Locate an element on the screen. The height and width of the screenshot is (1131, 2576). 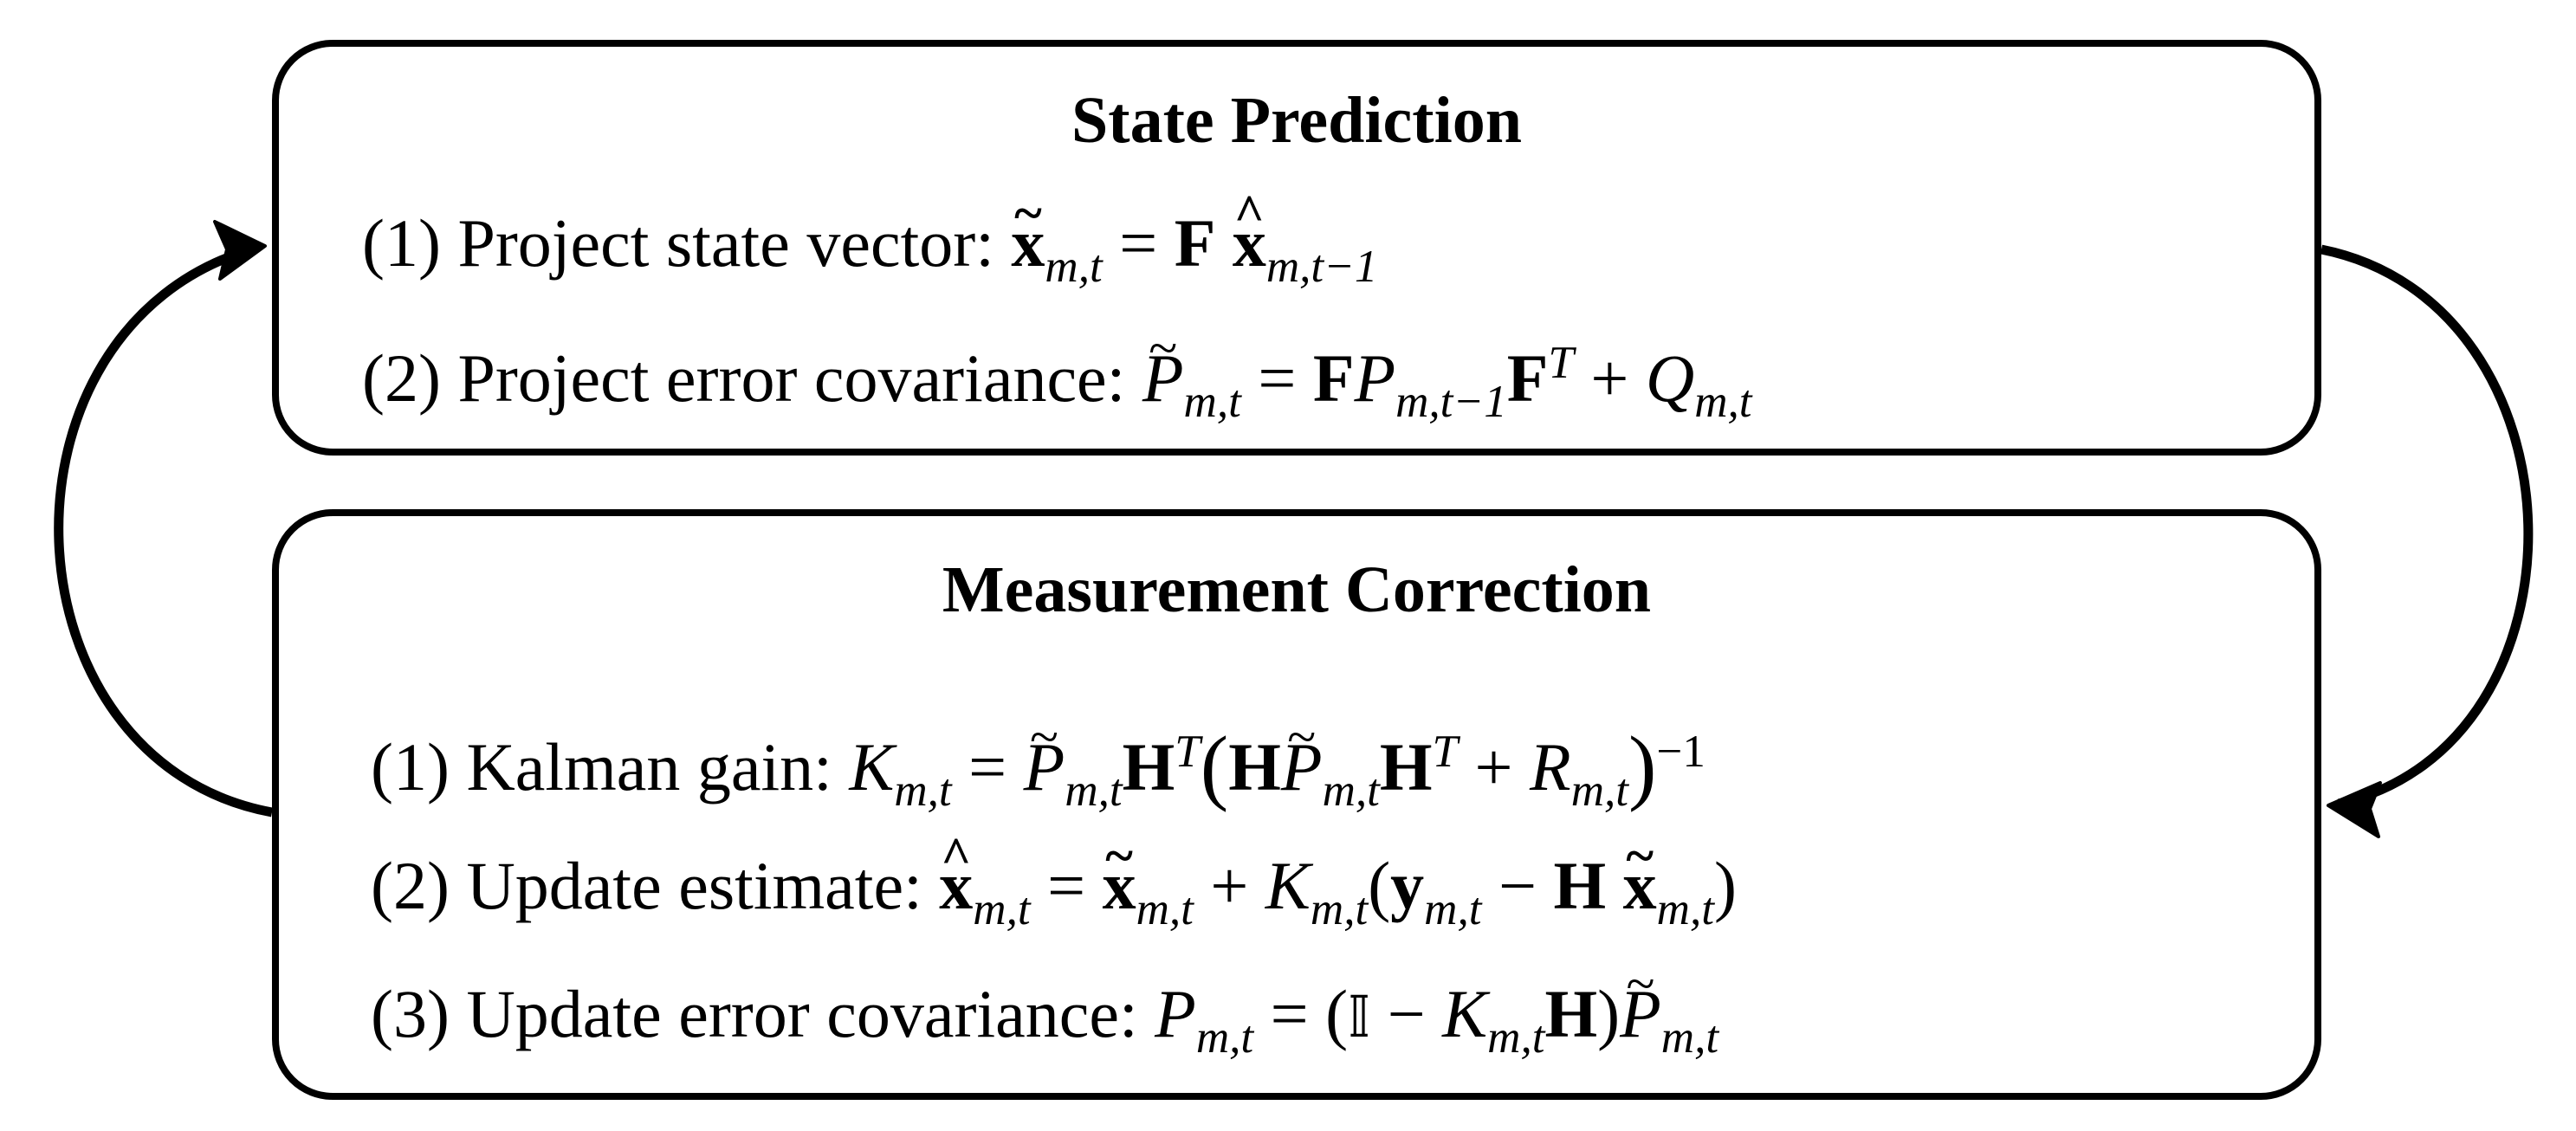
left-arrowhead is located at coordinates (240, 251).